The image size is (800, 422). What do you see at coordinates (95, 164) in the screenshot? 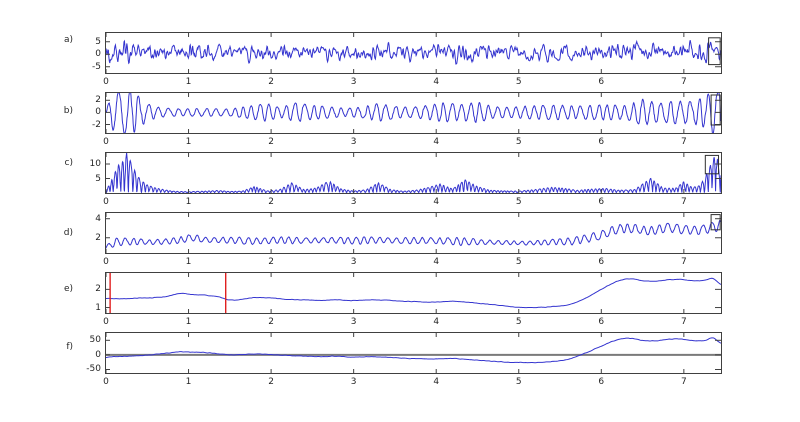
I see `y-tick-label: 10` at bounding box center [95, 164].